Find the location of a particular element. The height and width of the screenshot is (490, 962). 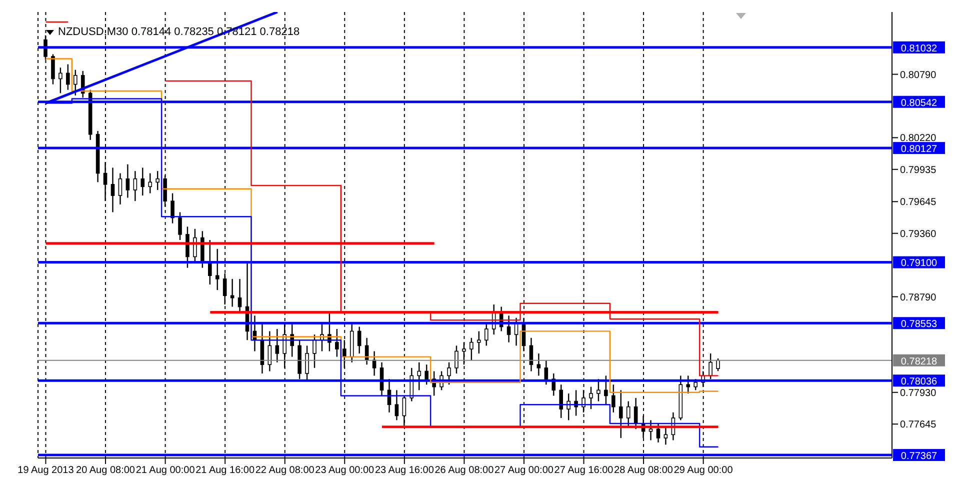

x-tick-label: 26 Aug 08:00 is located at coordinates (464, 470).